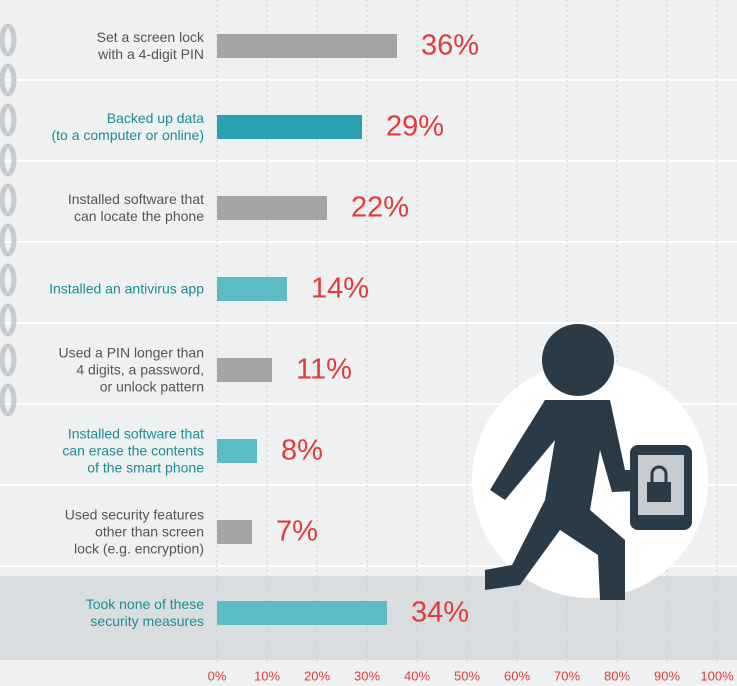 Image resolution: width=737 pixels, height=686 pixels. Describe the element at coordinates (517, 675) in the screenshot. I see `x-tick-label: 60%` at that location.